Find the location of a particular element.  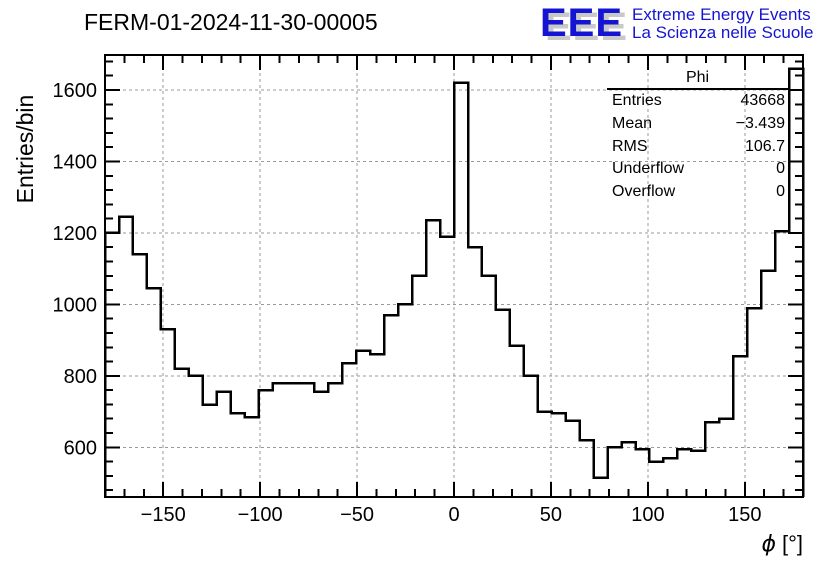

stats-label: Mean is located at coordinates (632, 124).